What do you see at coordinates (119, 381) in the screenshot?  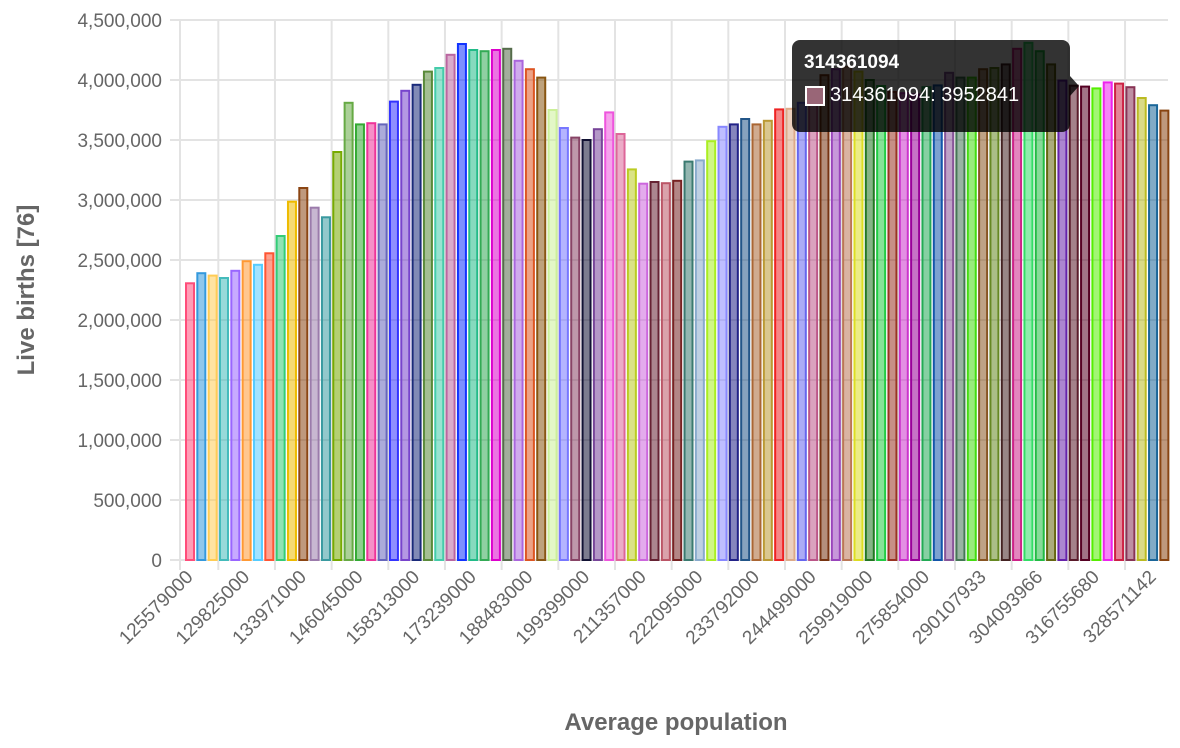 I see `y-tick-label: 1,500,000` at bounding box center [119, 381].